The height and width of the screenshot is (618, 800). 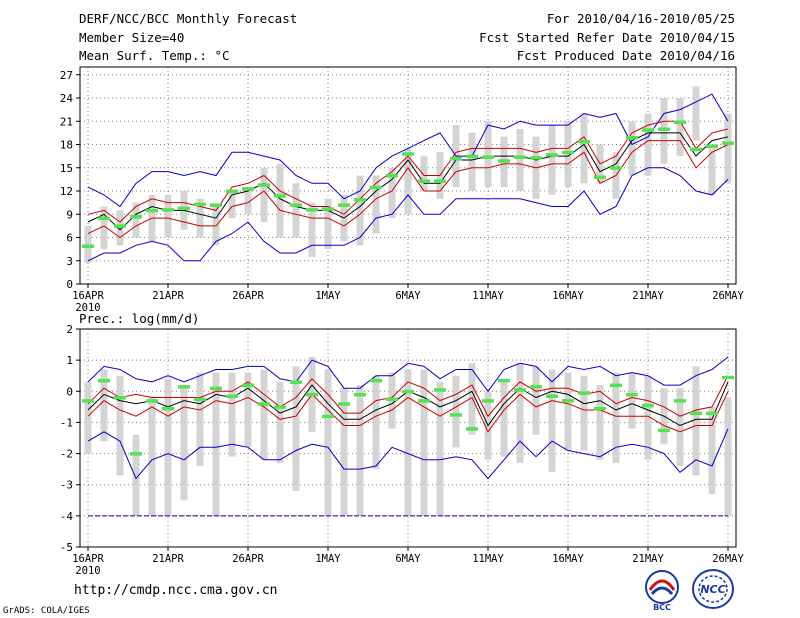 What do you see at coordinates (728, 559) in the screenshot?
I see `panel2-x-tick-label: 26MAY` at bounding box center [728, 559].